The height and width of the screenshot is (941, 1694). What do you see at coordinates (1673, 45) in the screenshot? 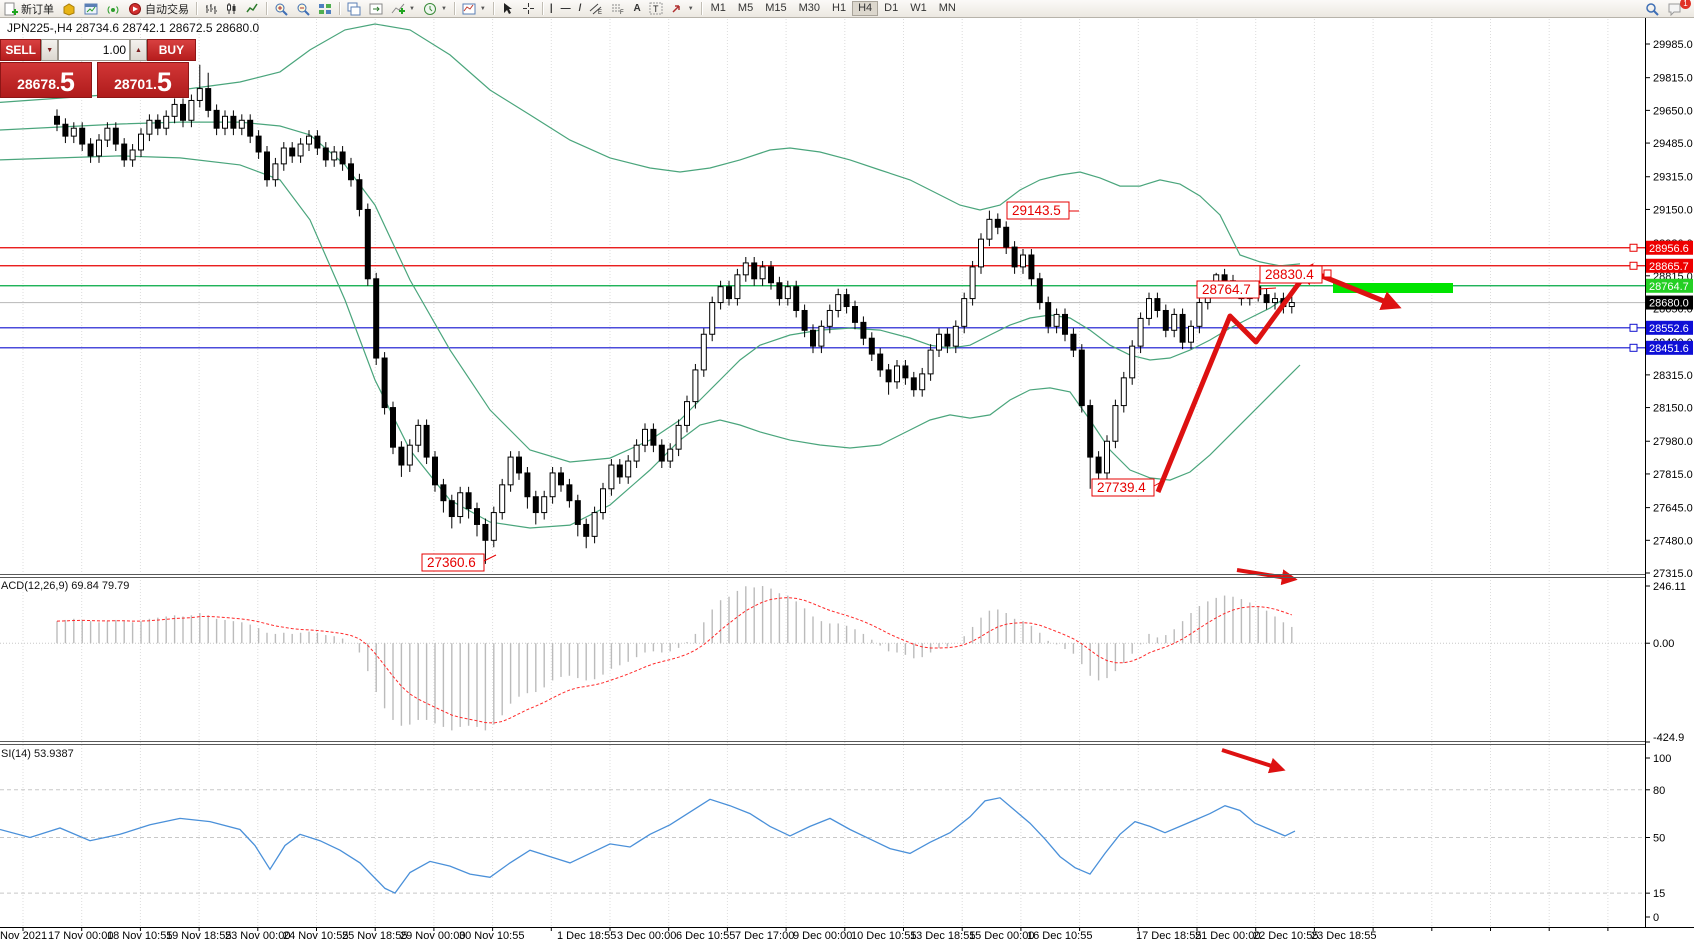
I see `svg-text: 29985.0` at bounding box center [1673, 45].